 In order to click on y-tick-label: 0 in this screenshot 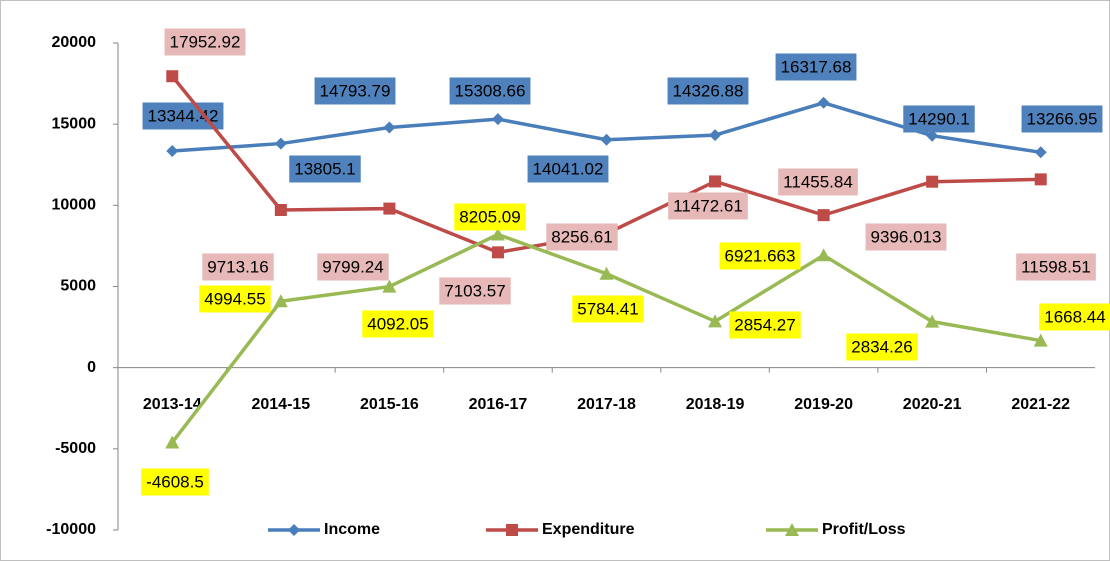, I will do `click(91, 367)`.